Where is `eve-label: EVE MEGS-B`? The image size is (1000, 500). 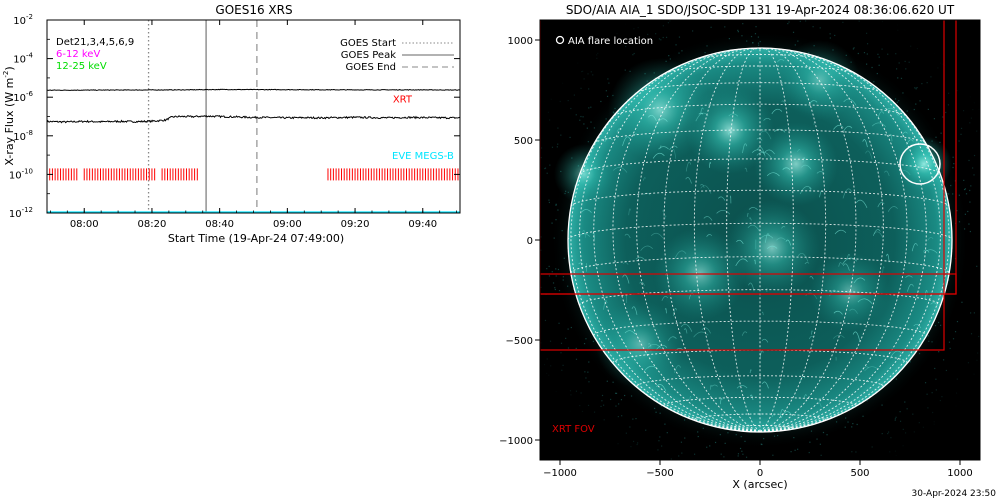 eve-label: EVE MEGS-B is located at coordinates (423, 156).